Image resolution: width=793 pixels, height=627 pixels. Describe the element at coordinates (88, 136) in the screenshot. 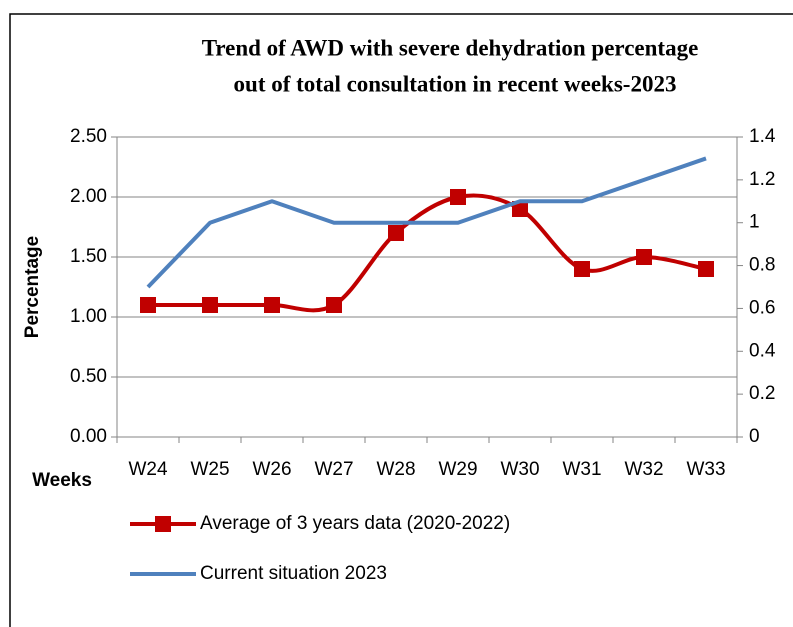

I see `y-tick-label: 2.50` at that location.